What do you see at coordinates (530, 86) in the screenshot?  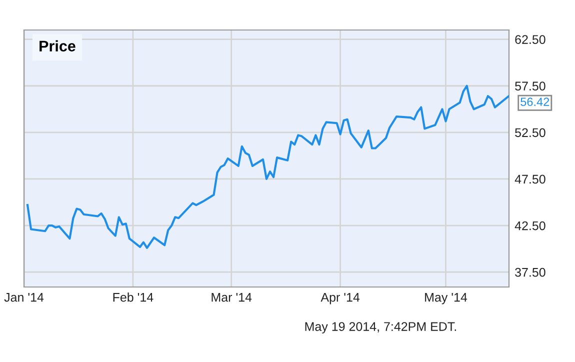 I see `y-tick-label: 57.50` at bounding box center [530, 86].